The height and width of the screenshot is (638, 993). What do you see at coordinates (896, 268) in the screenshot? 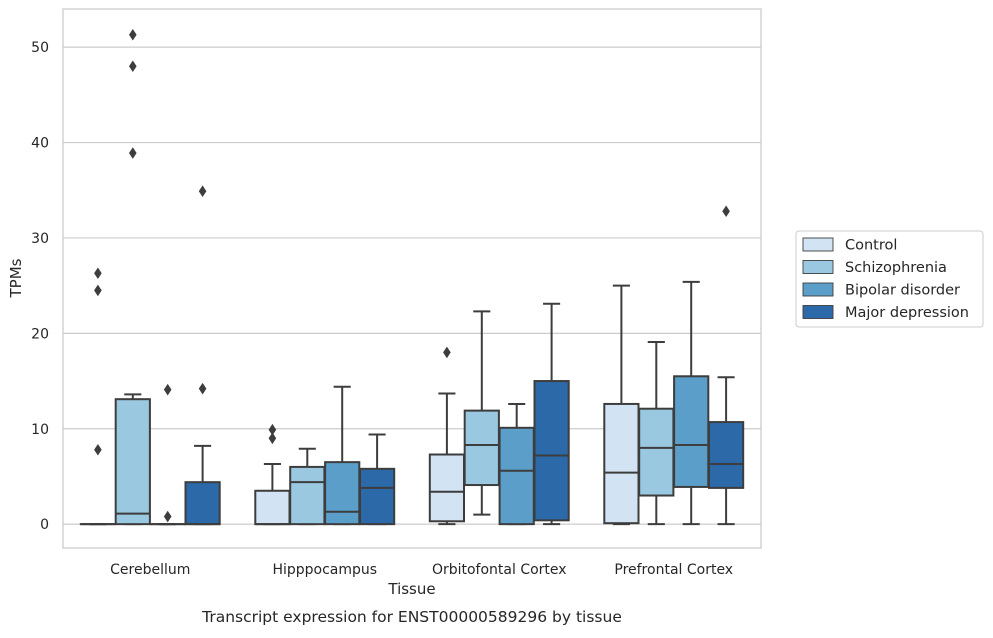
I see `legend-label: Schizophrenia` at bounding box center [896, 268].